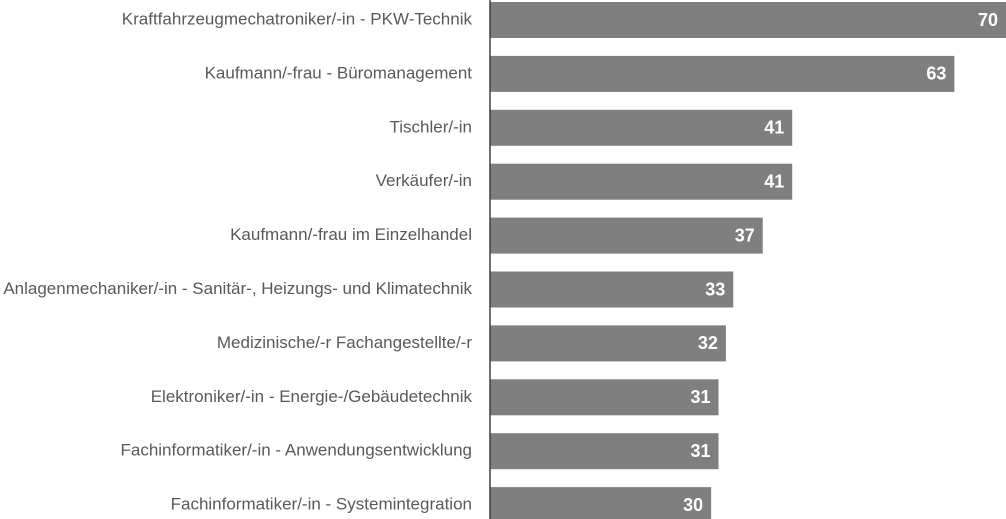 The height and width of the screenshot is (519, 1006). Describe the element at coordinates (745, 235) in the screenshot. I see `value-label: 37` at that location.